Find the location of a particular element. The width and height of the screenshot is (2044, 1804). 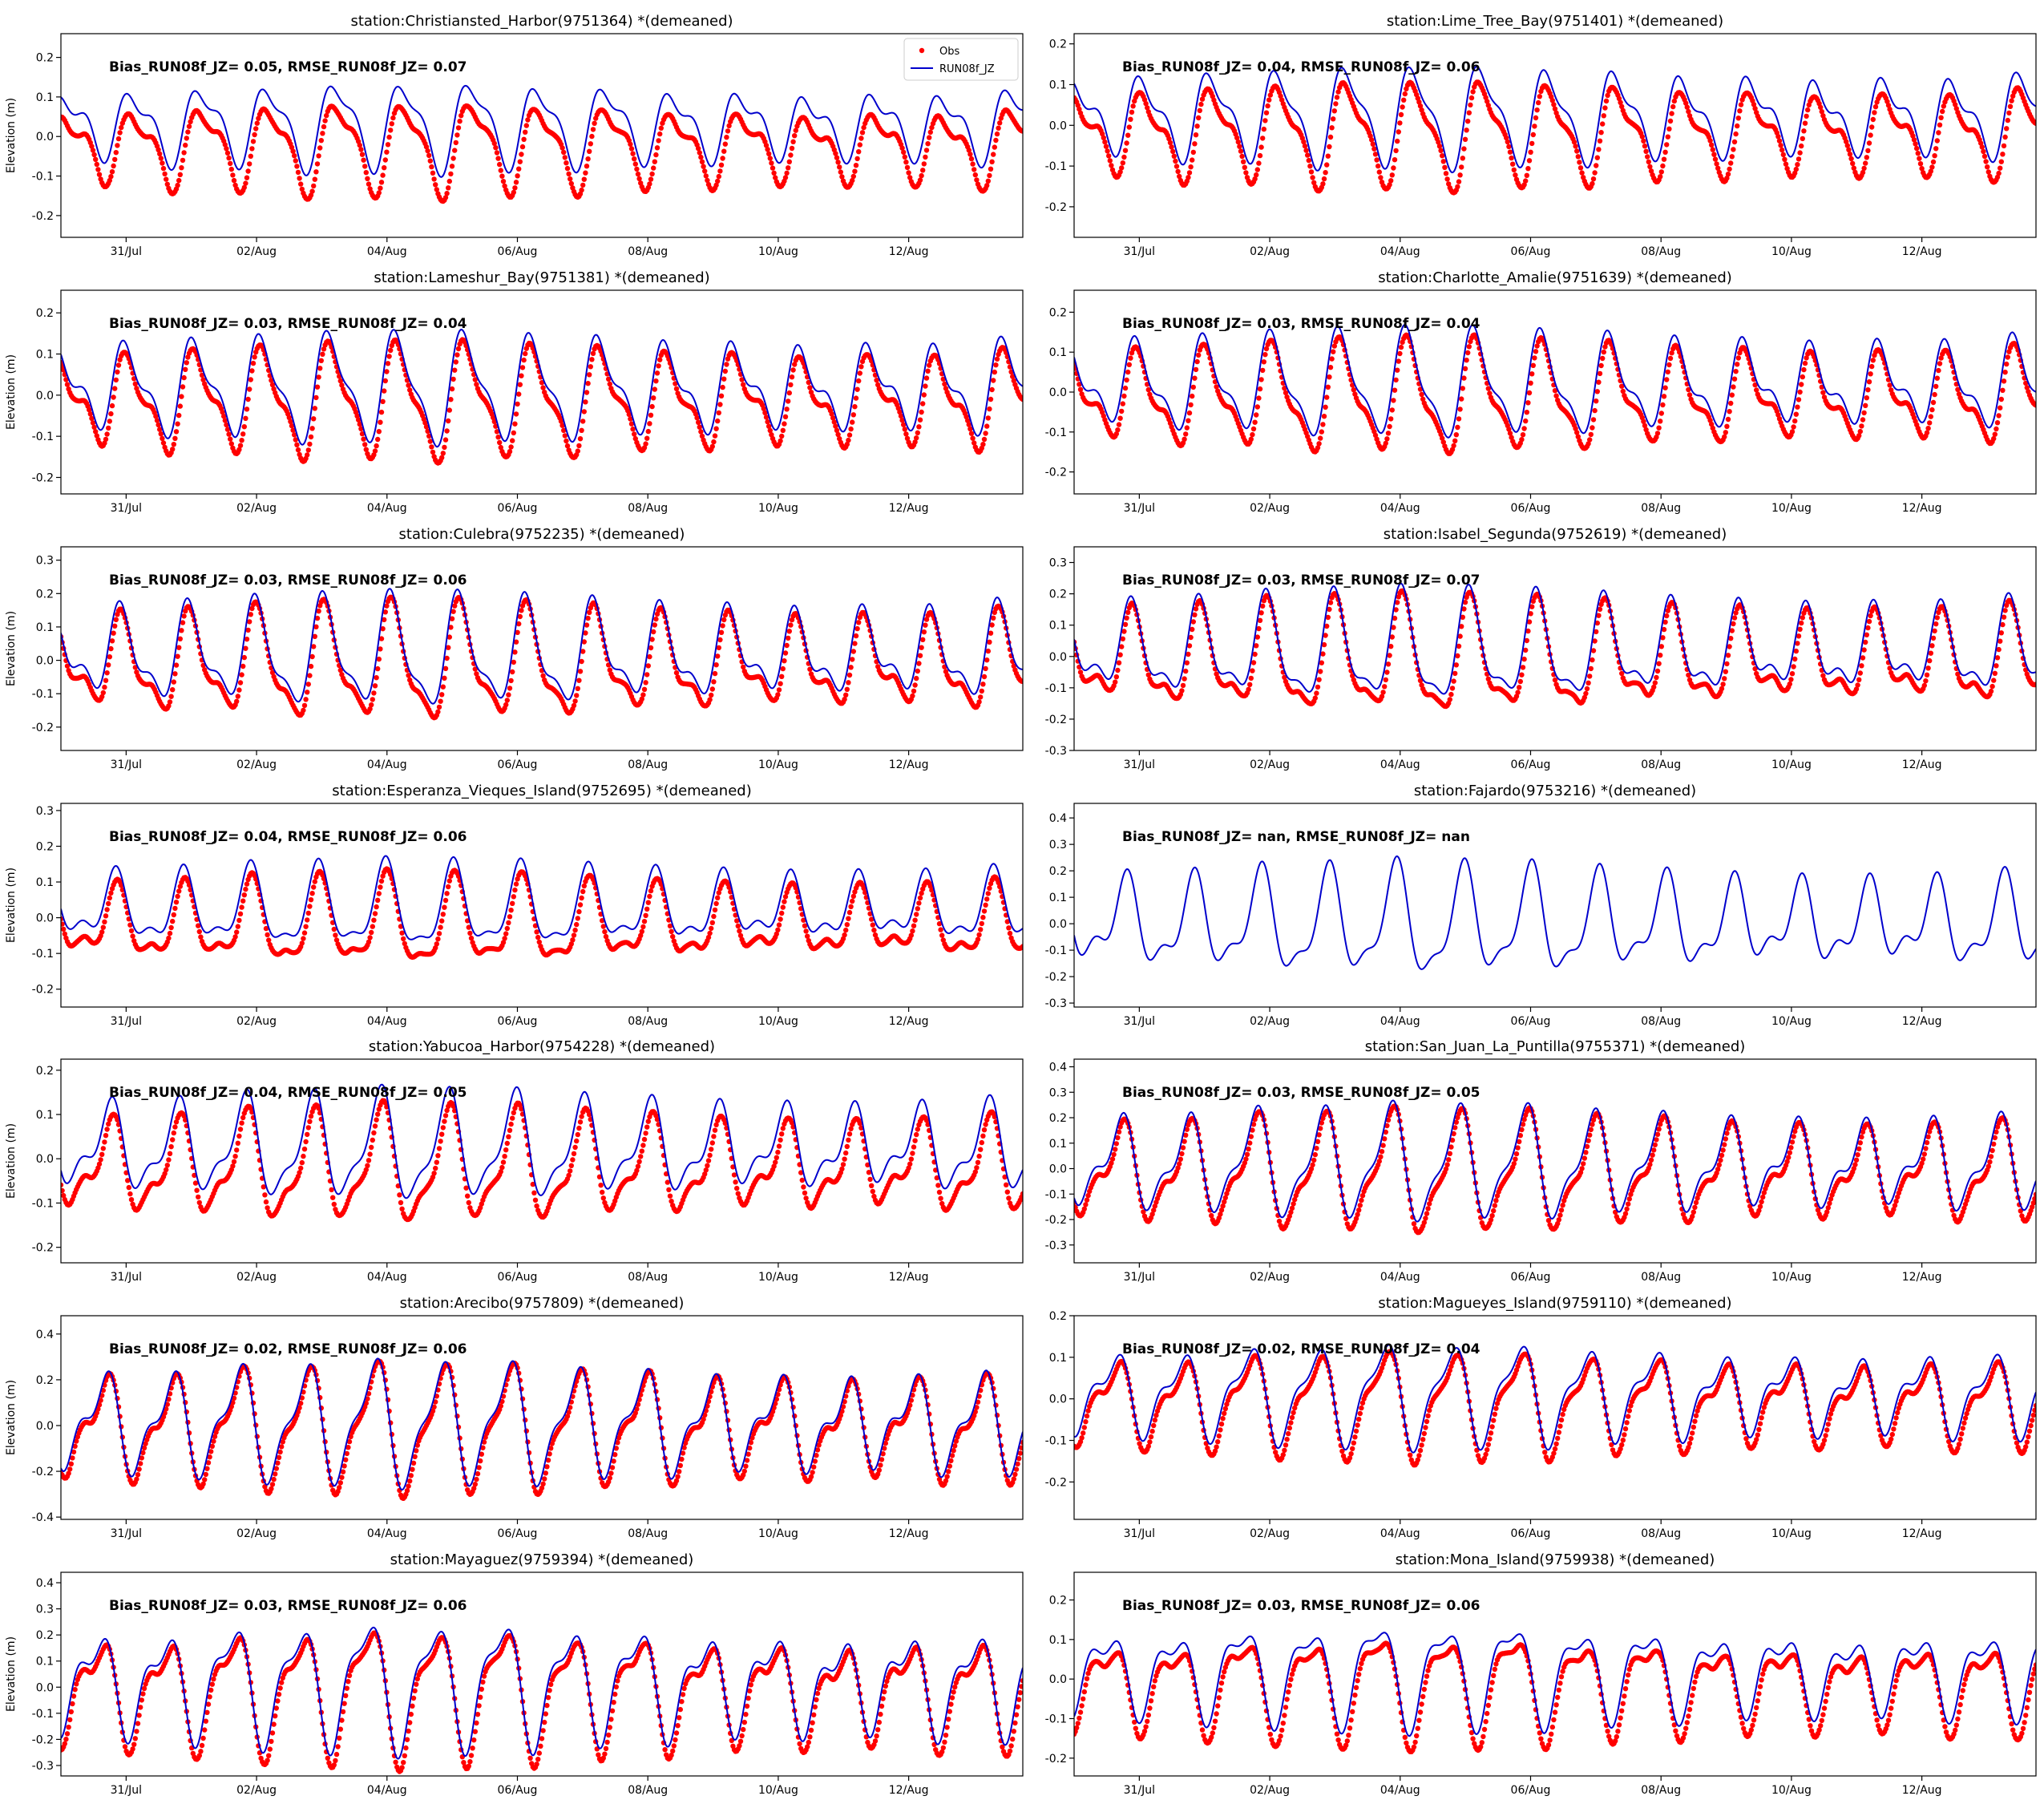

x-tick-label: 10/Aug is located at coordinates (778, 509).